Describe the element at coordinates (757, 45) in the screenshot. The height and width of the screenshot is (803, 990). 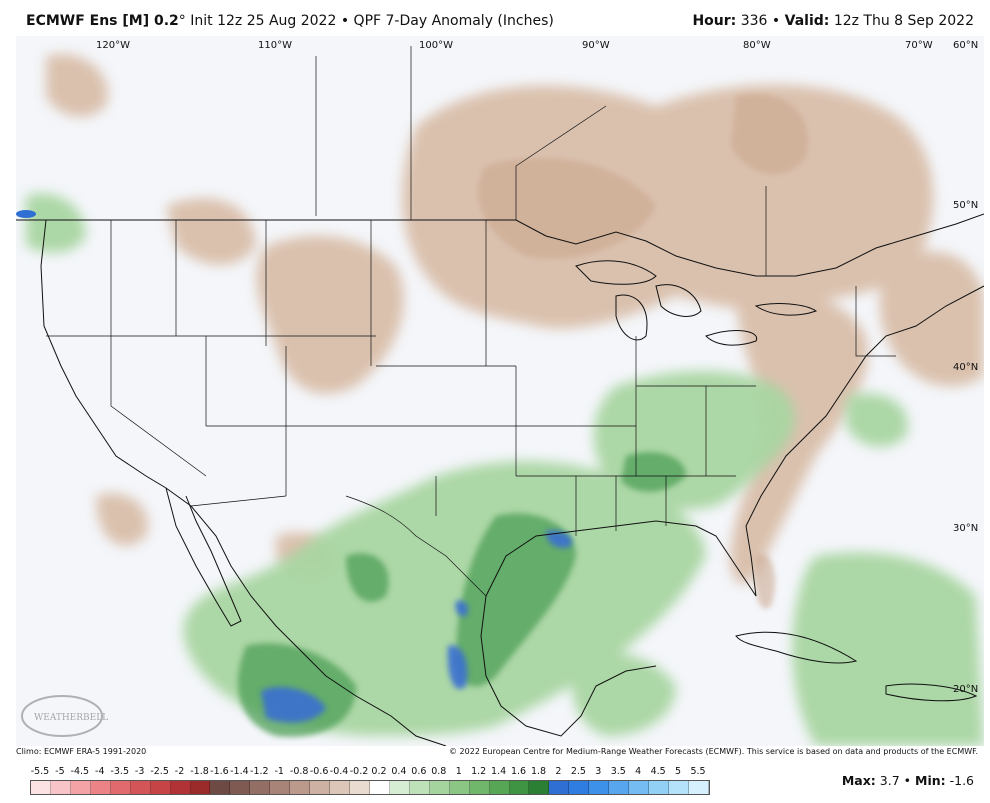
I see `longitude-label: 80°W` at that location.